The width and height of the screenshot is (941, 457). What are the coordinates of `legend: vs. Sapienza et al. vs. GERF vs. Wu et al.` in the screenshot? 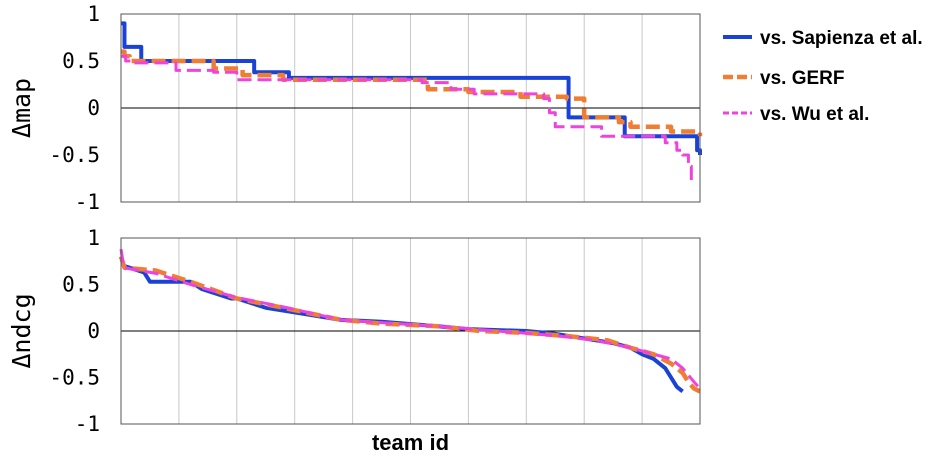 It's located at (823, 76).